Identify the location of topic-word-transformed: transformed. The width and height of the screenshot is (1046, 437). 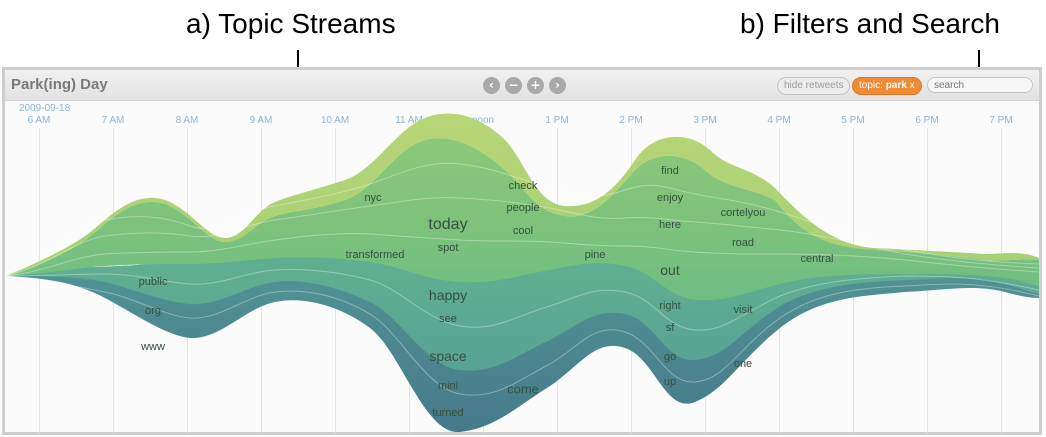
(375, 255).